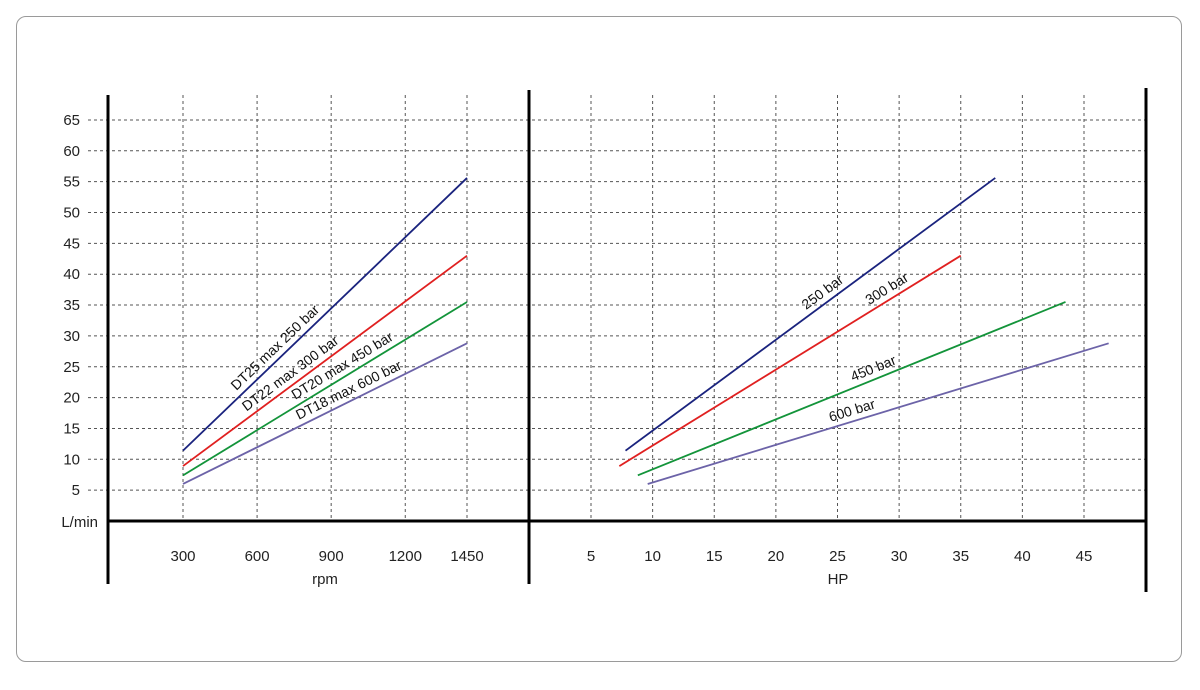 The width and height of the screenshot is (1200, 690). What do you see at coordinates (960, 556) in the screenshot?
I see `x-tick-label-hp: 35` at bounding box center [960, 556].